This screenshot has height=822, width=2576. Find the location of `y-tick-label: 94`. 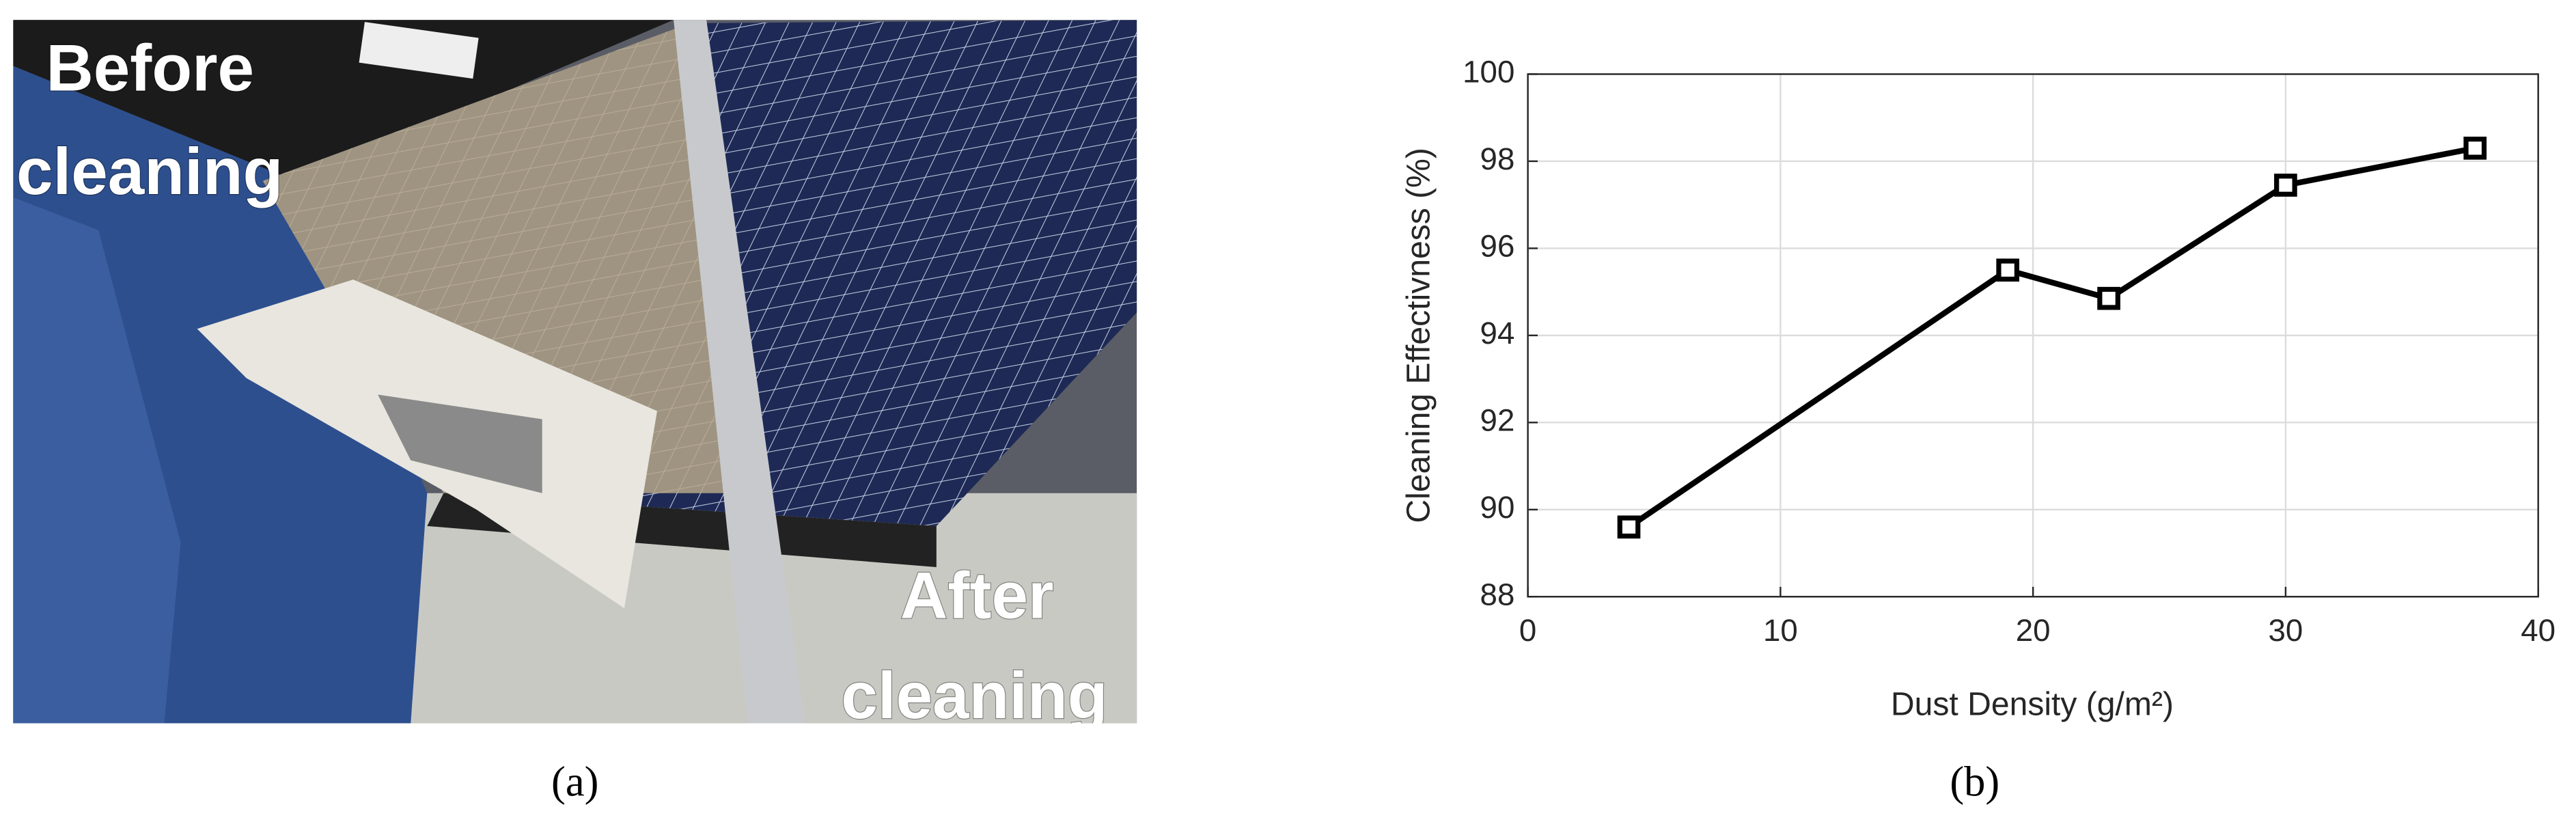

y-tick-label: 94 is located at coordinates (1498, 333).